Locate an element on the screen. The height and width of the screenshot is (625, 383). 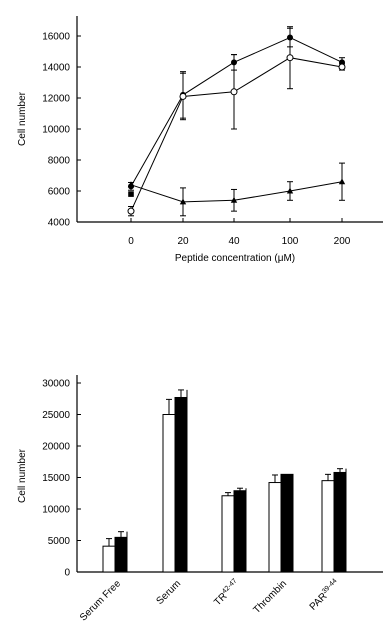
y-tick-label: 16000 is located at coordinates (56, 37).